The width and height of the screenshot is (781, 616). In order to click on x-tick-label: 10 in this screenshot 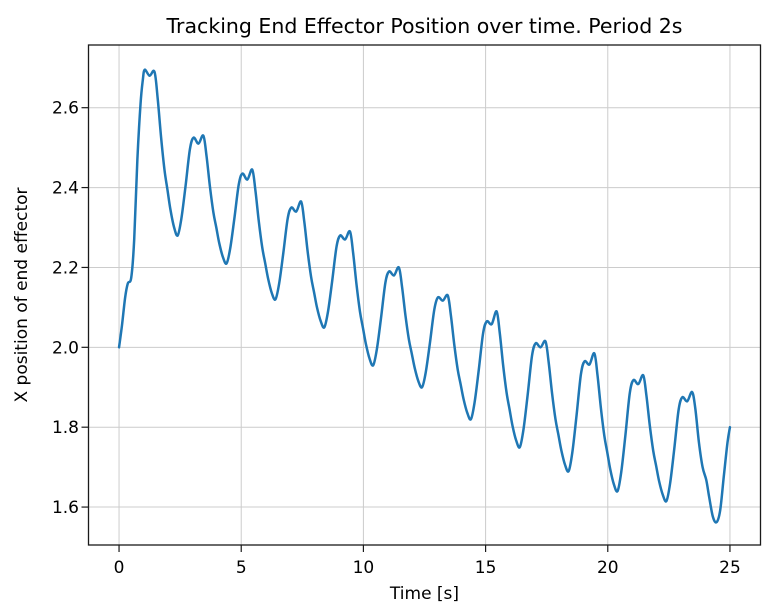, I will do `click(364, 568)`.